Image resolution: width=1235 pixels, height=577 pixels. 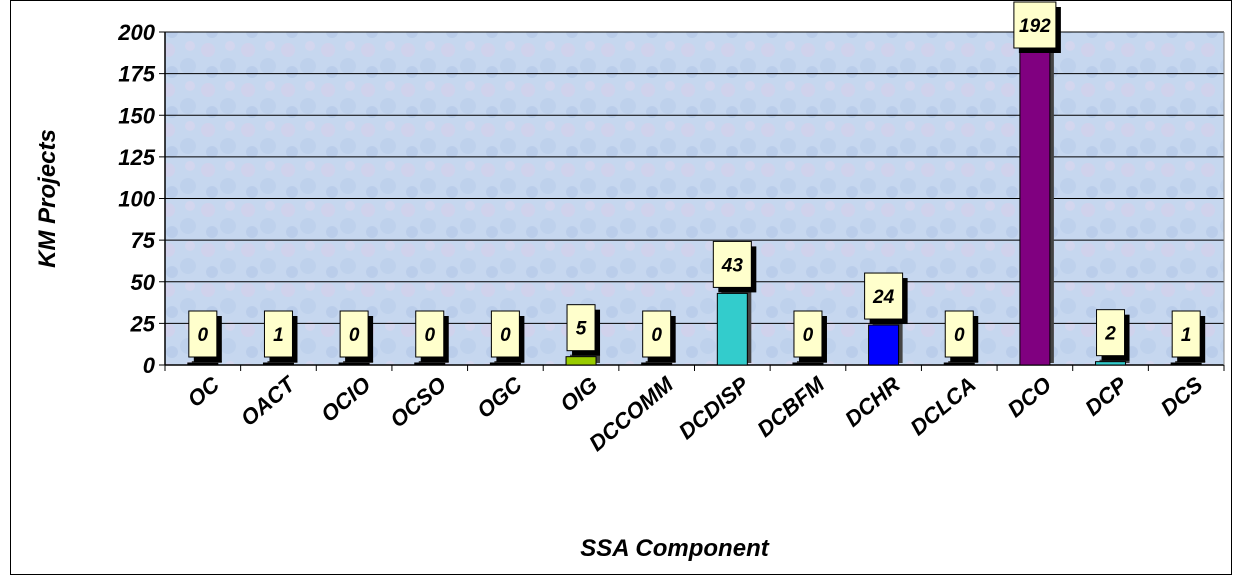 What do you see at coordinates (418, 402) in the screenshot?
I see `x-tick-label: OCSO` at bounding box center [418, 402].